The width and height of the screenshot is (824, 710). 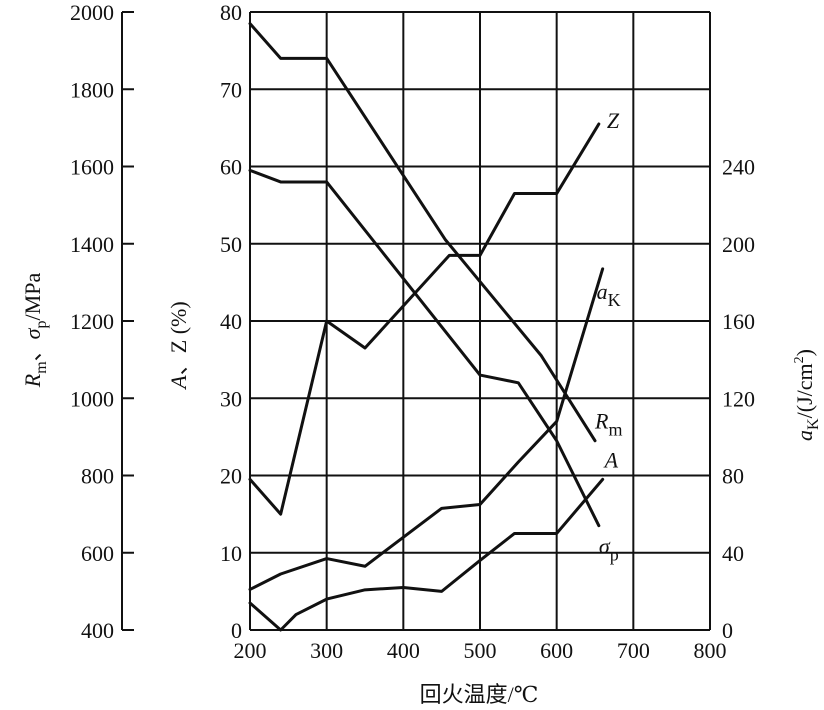 What do you see at coordinates (178, 345) in the screenshot?
I see `left-inner-axis-title: A、Z (%)` at bounding box center [178, 345].